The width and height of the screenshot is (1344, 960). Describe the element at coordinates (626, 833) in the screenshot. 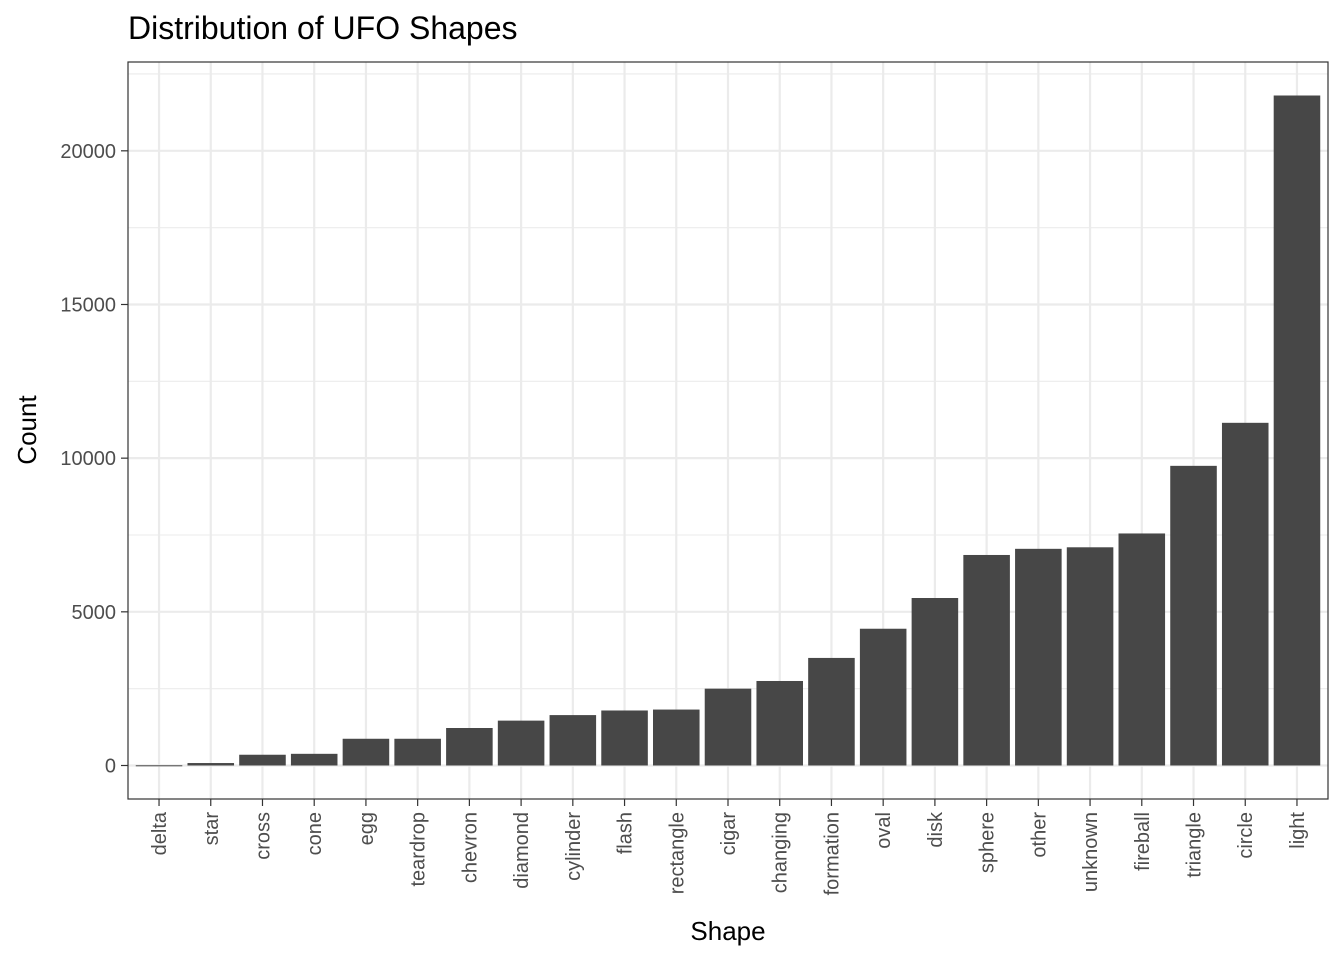

I see `x-tick-label-flash: flash` at that location.